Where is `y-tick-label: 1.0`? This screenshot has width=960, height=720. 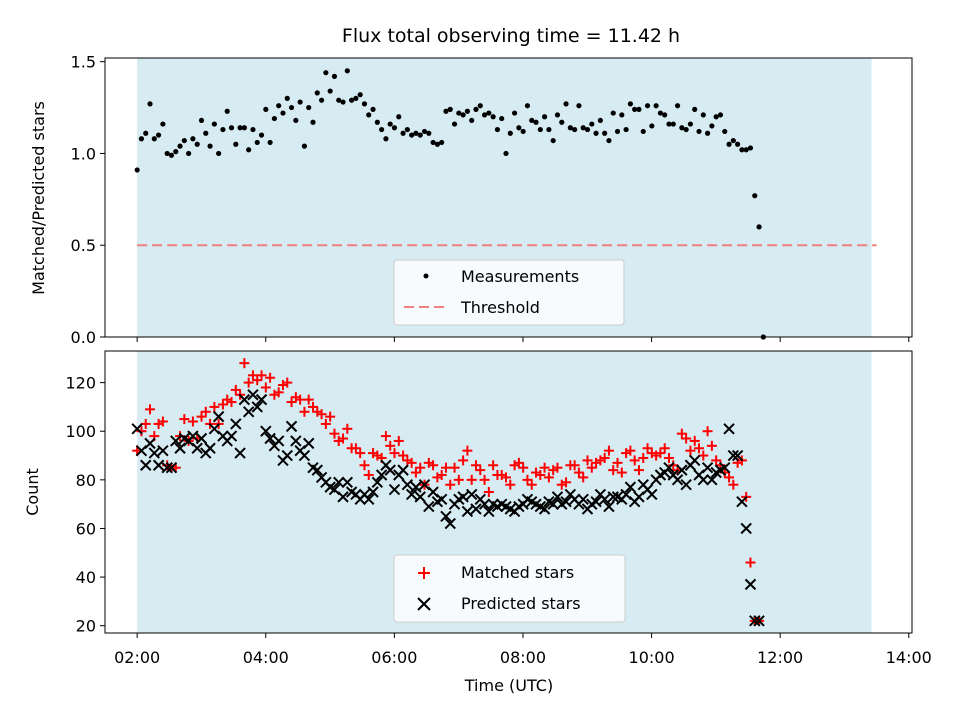
y-tick-label: 1.0 is located at coordinates (83, 153).